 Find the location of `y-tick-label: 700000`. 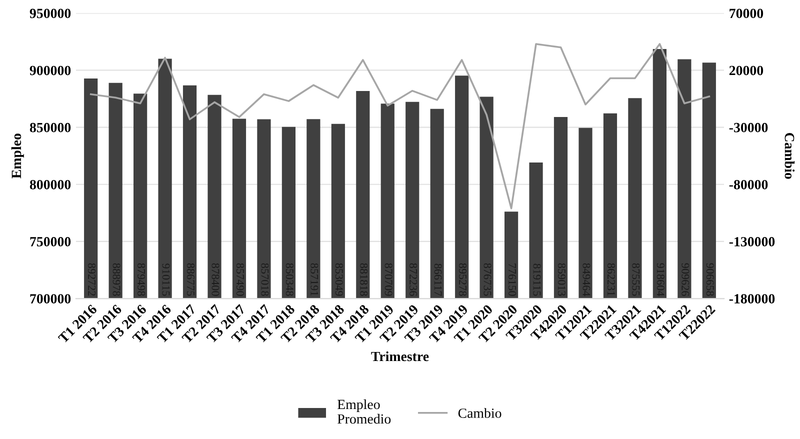

y-tick-label: 700000 is located at coordinates (50, 299).